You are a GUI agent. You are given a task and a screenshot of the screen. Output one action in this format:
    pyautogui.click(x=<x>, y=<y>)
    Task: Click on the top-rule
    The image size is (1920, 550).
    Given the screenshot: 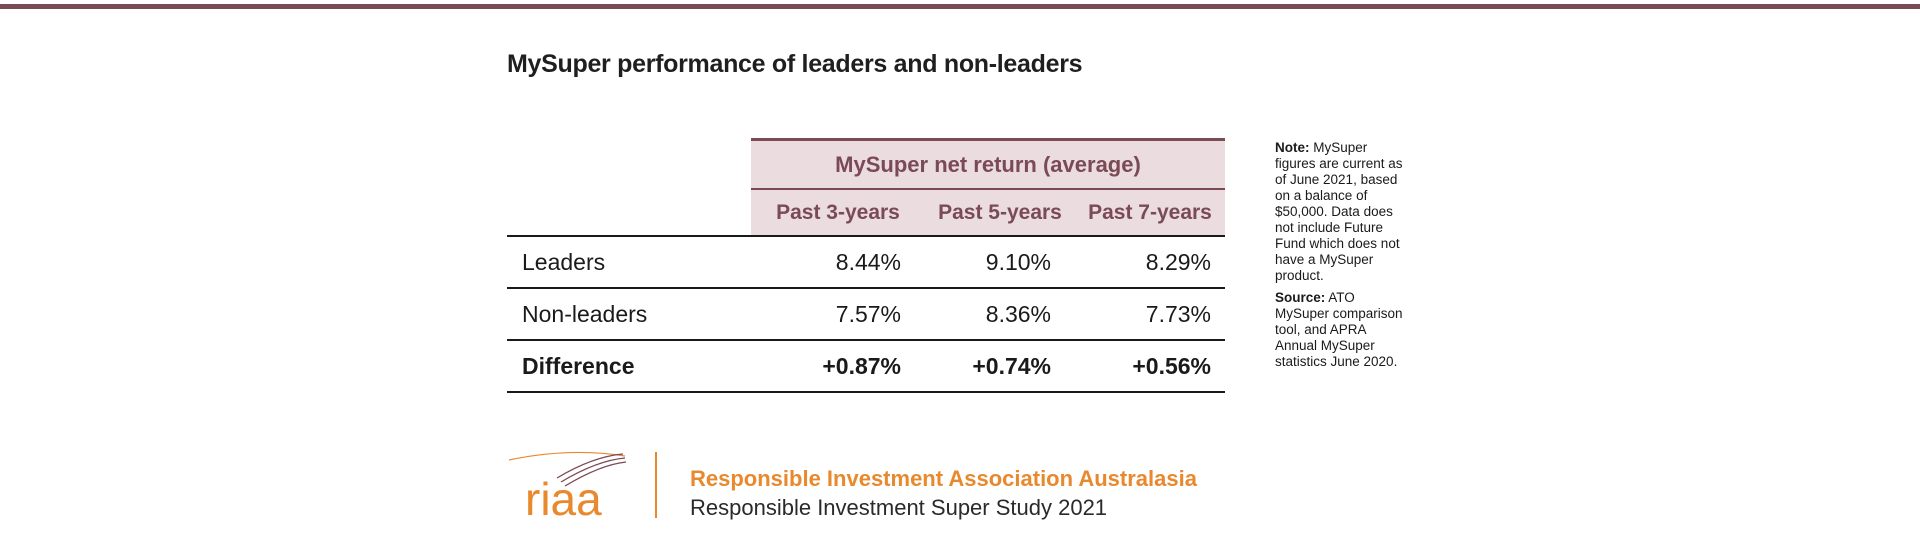 What is the action you would take?
    pyautogui.click(x=960, y=6)
    